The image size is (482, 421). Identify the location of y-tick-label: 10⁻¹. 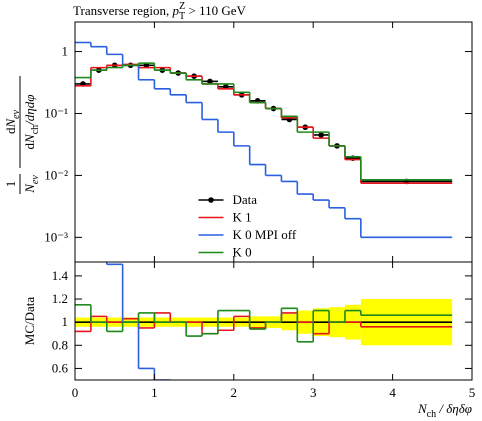
(56, 112).